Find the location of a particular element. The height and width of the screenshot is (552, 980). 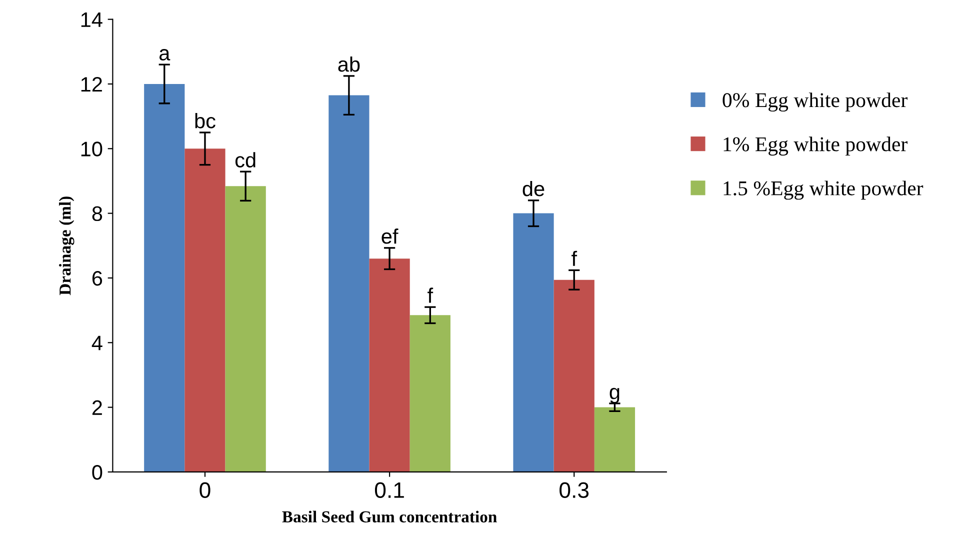

x-axis-title: Basil Seed Gum concentration is located at coordinates (389, 516).